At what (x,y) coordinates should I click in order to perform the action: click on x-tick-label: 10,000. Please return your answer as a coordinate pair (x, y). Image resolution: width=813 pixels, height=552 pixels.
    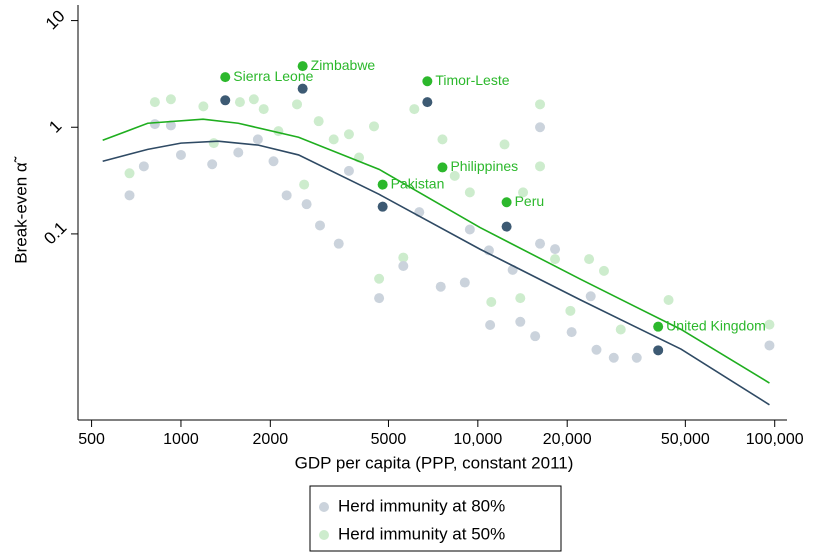
    Looking at the image, I should click on (477, 439).